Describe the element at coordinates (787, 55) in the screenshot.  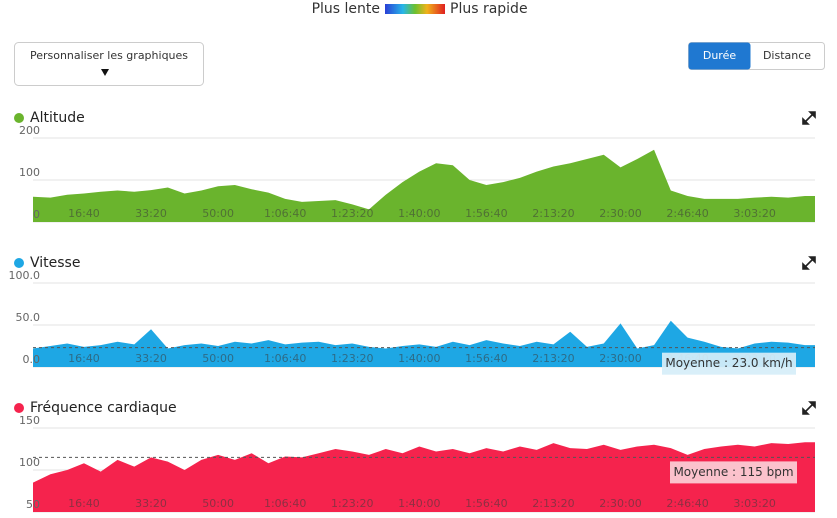
I see `toggle-distance-label: Distance` at that location.